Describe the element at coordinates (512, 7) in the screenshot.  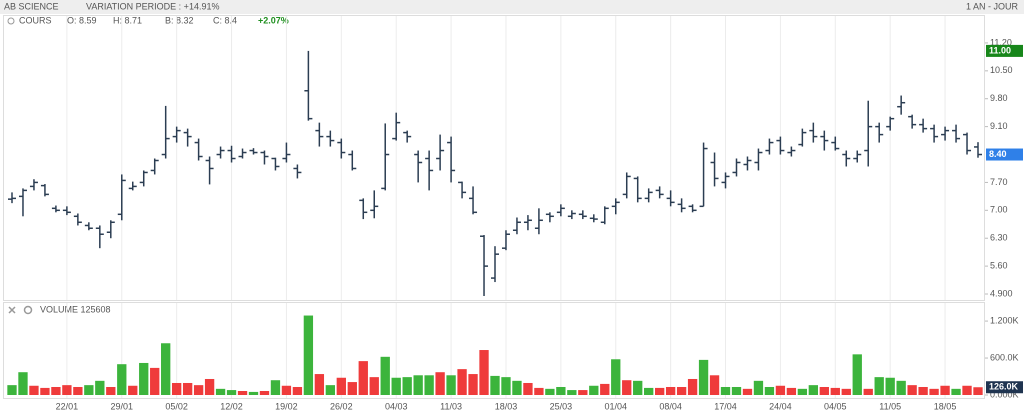
I see `header-bar` at that location.